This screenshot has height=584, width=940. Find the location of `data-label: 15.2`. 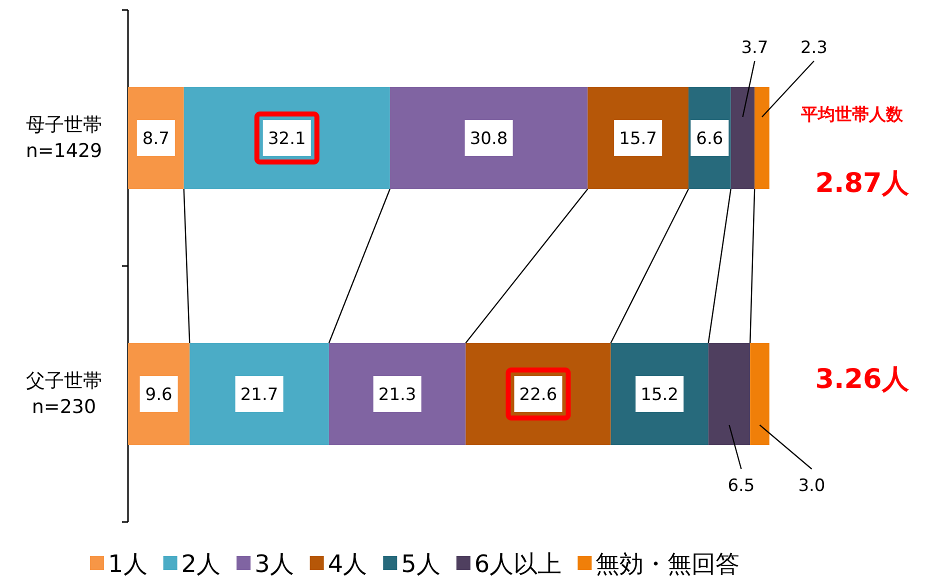

data-label: 15.2 is located at coordinates (659, 395).